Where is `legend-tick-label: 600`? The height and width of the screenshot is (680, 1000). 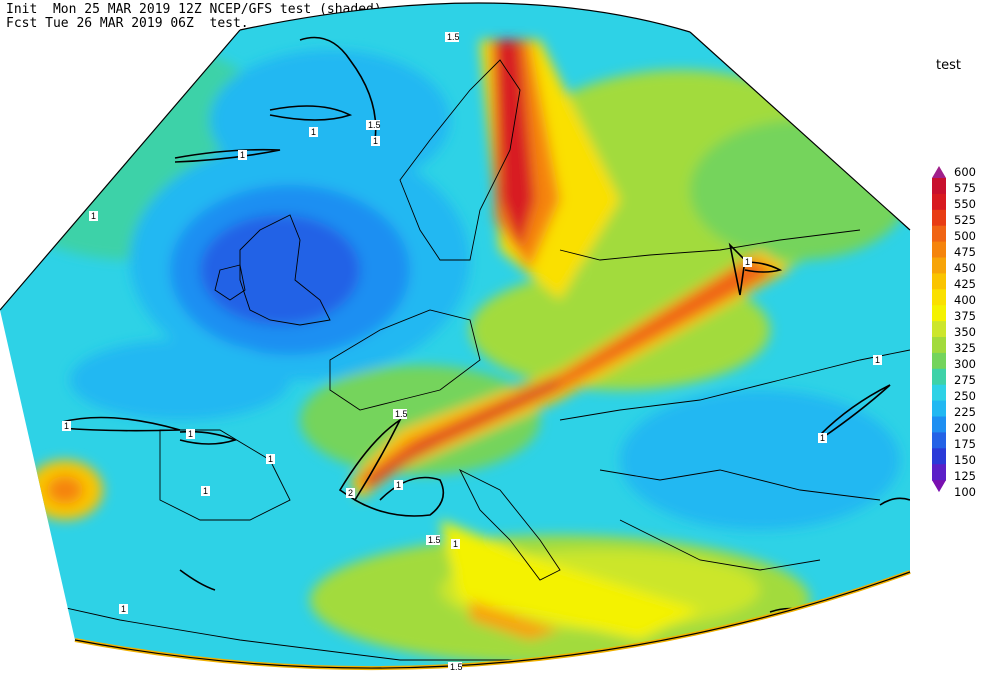 legend-tick-label: 600 is located at coordinates (965, 172).